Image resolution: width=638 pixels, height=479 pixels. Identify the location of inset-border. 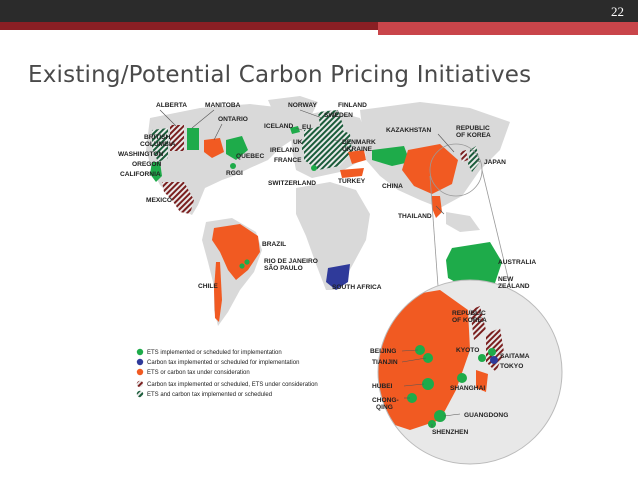
(470, 372).